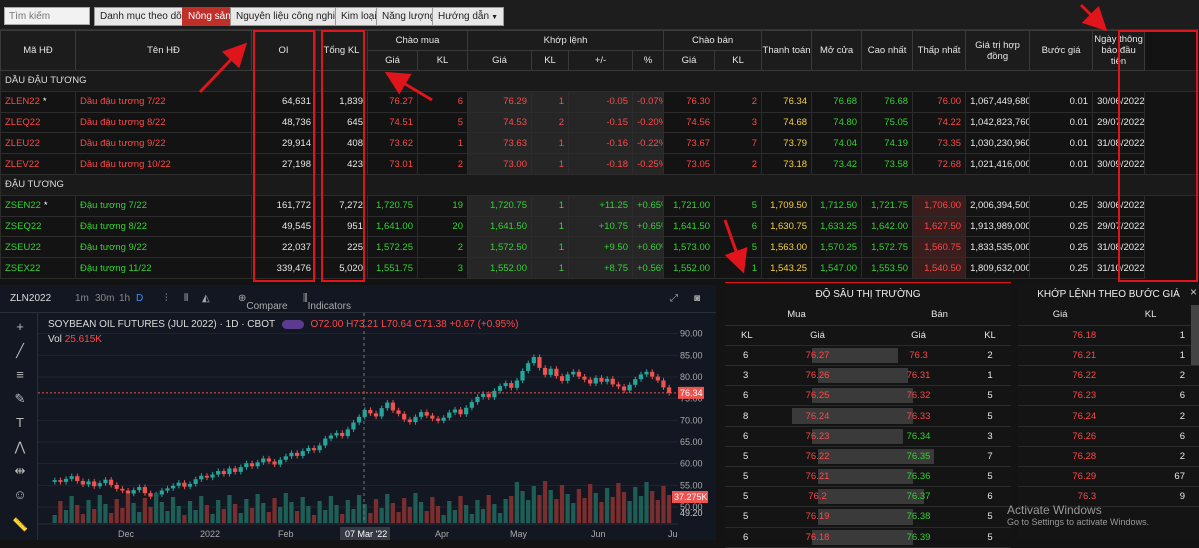  What do you see at coordinates (82, 298) in the screenshot?
I see `timeframe-1m: 1m` at bounding box center [82, 298].